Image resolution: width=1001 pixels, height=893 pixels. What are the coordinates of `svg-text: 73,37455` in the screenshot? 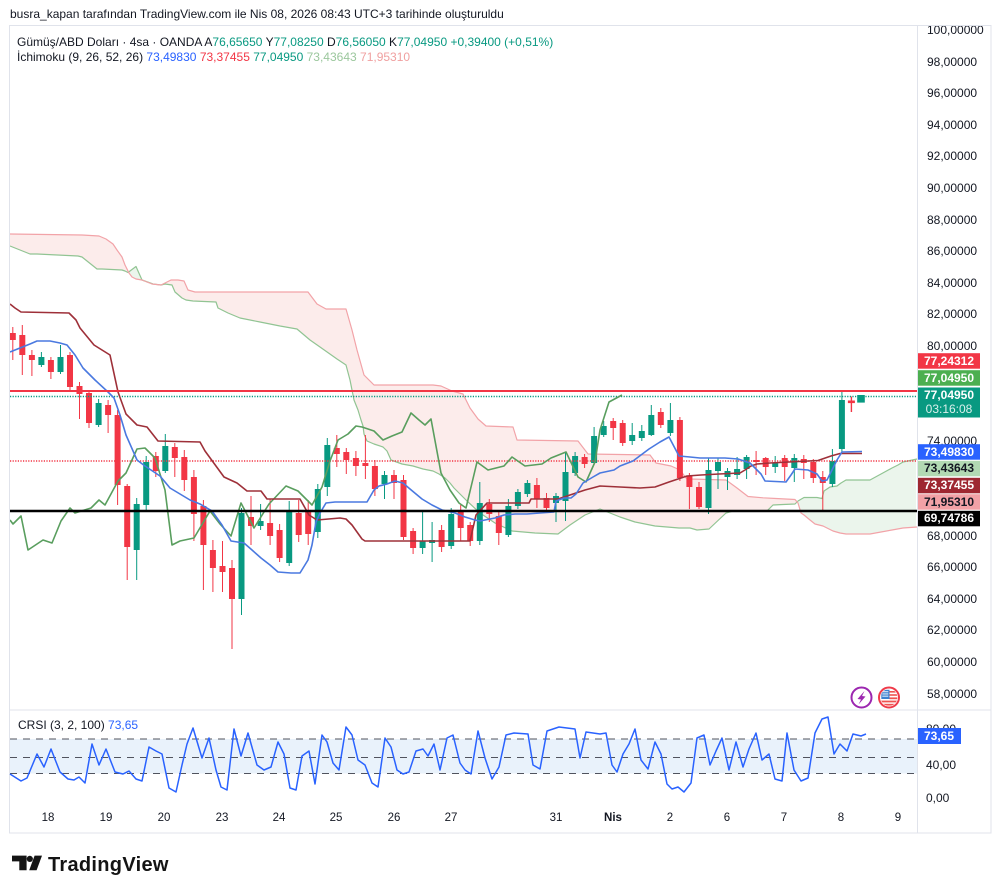 It's located at (949, 485).